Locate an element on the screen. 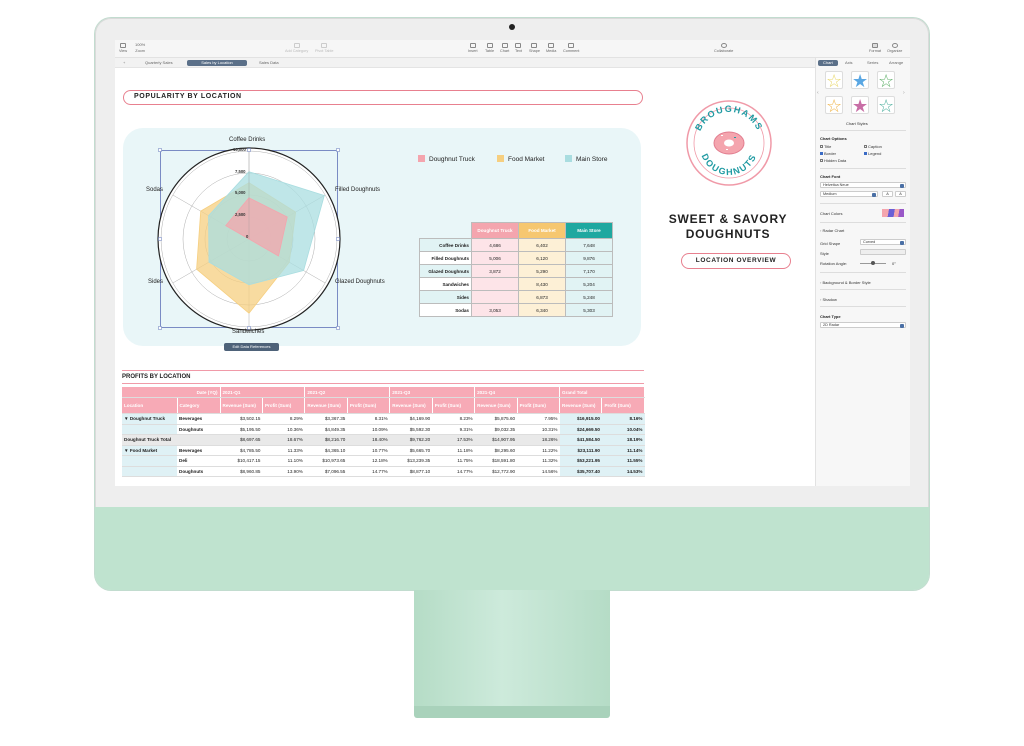 This screenshot has height=746, width=1024. value-cell: 10.04% is located at coordinates (623, 429).